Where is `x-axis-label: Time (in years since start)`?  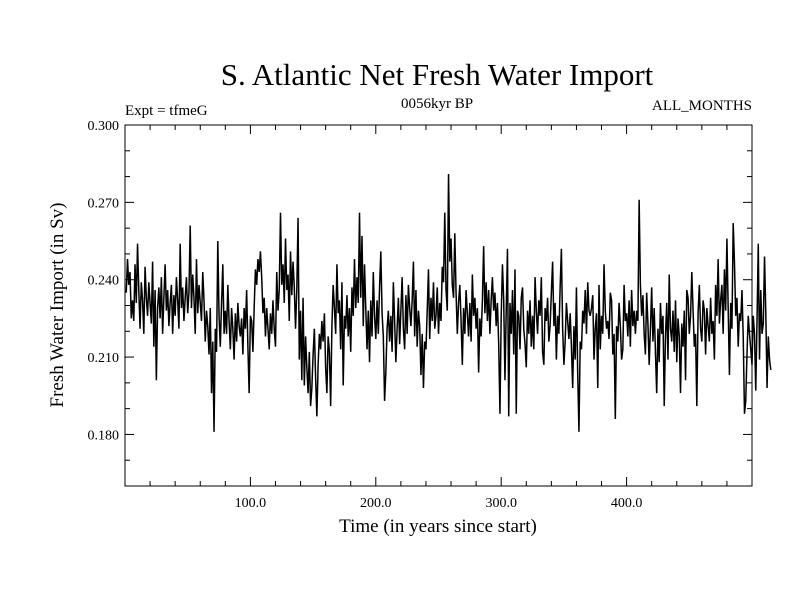
x-axis-label: Time (in years since start) is located at coordinates (438, 526).